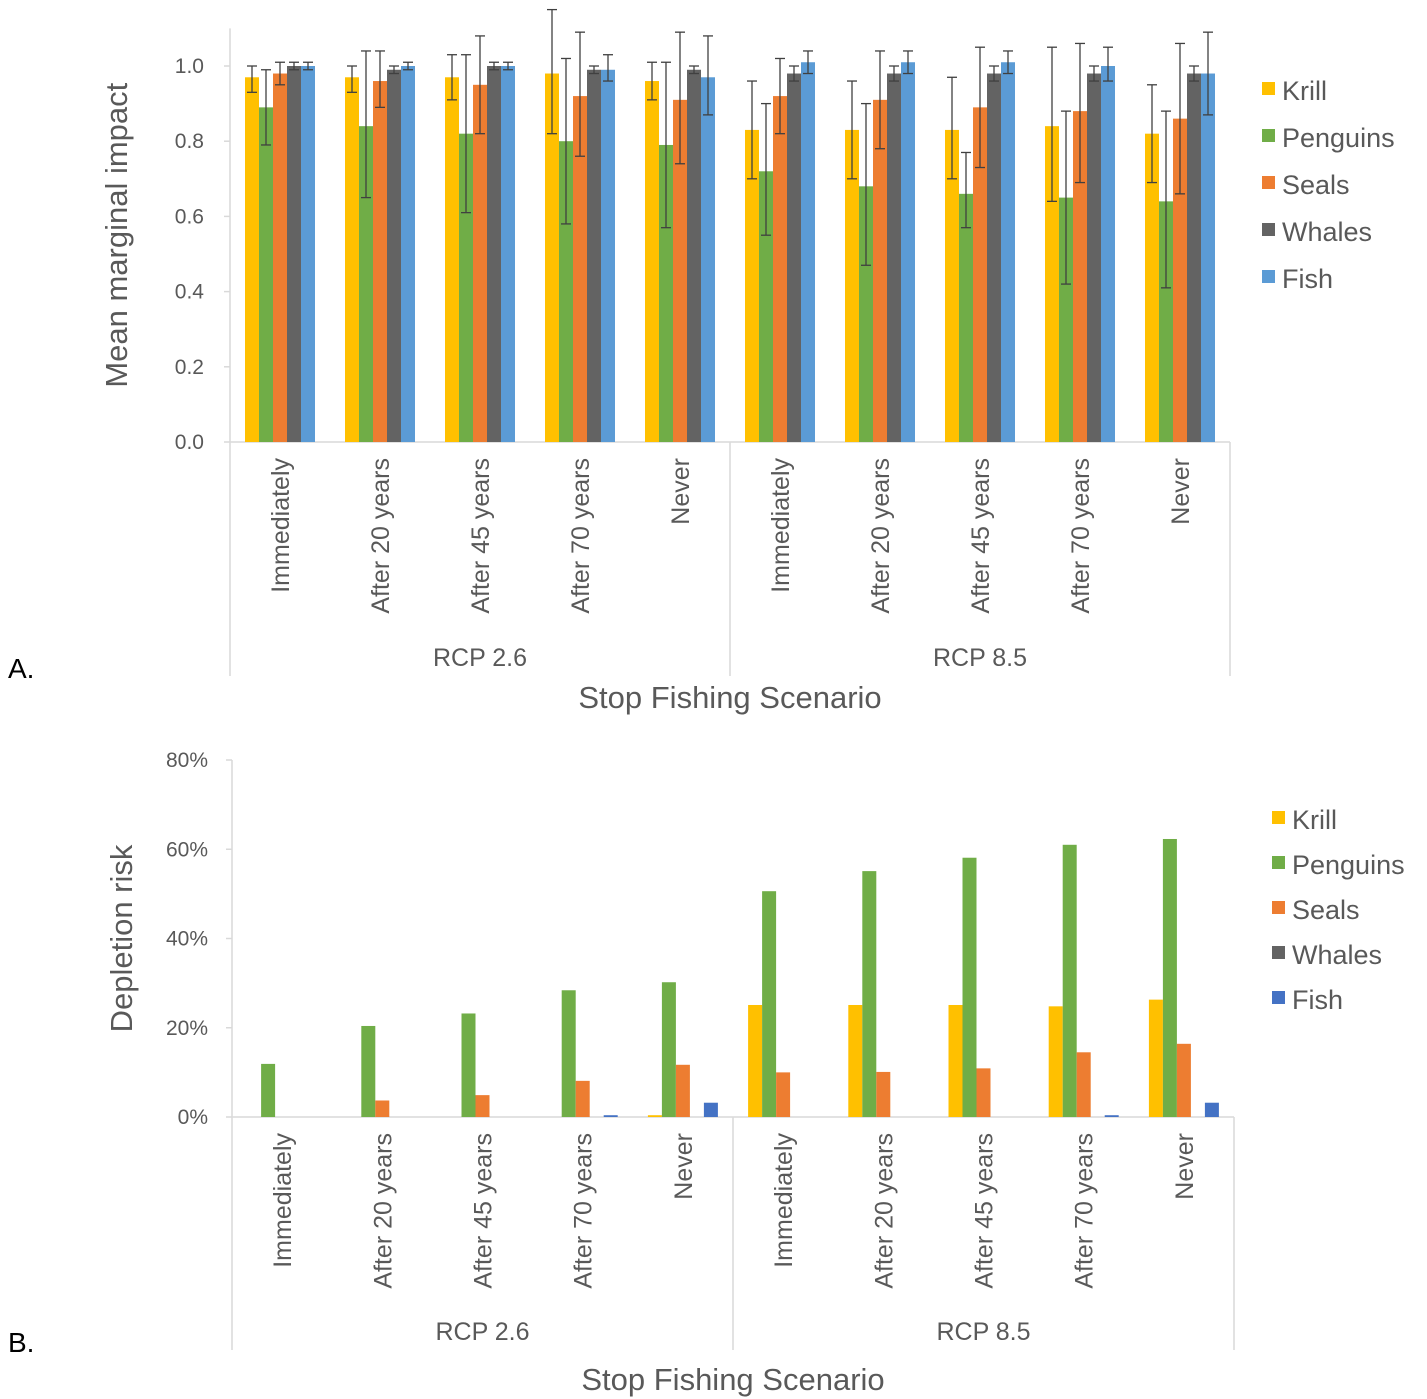 This screenshot has width=1427, height=1399. I want to click on y-tick-label: 1.0, so click(189, 66).